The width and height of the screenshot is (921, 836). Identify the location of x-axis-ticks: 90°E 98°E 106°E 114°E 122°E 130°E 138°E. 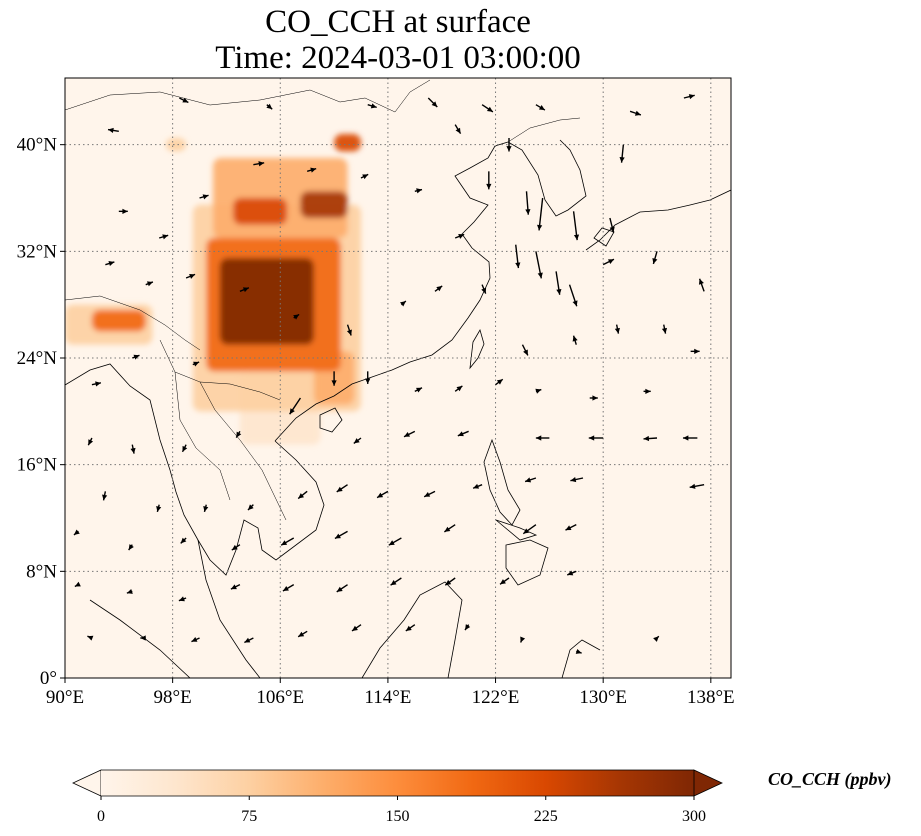
(390, 693).